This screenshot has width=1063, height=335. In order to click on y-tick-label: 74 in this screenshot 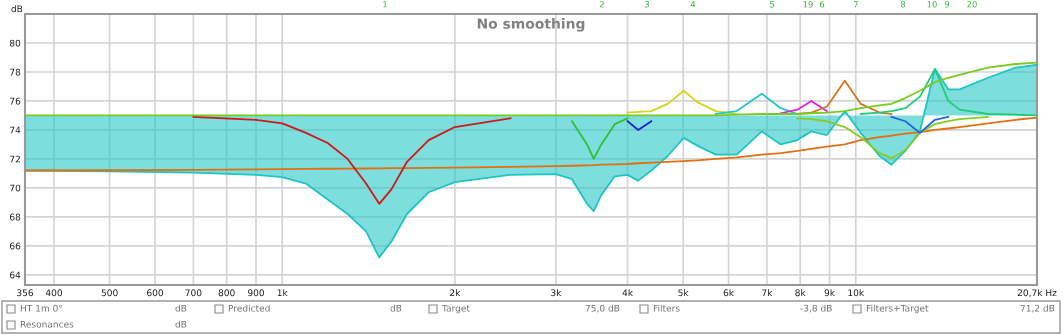, I will do `click(15, 130)`.